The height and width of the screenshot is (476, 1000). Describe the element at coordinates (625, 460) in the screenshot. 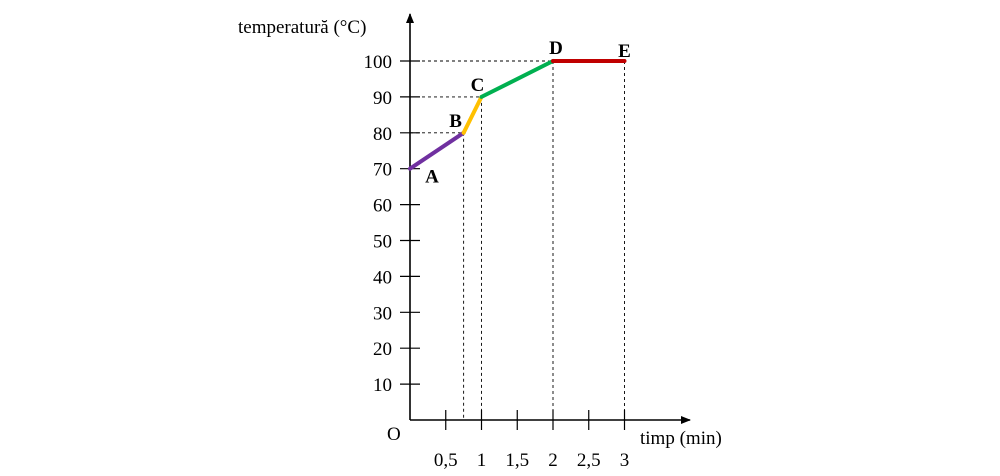

I see `x-tick-label: 3` at that location.